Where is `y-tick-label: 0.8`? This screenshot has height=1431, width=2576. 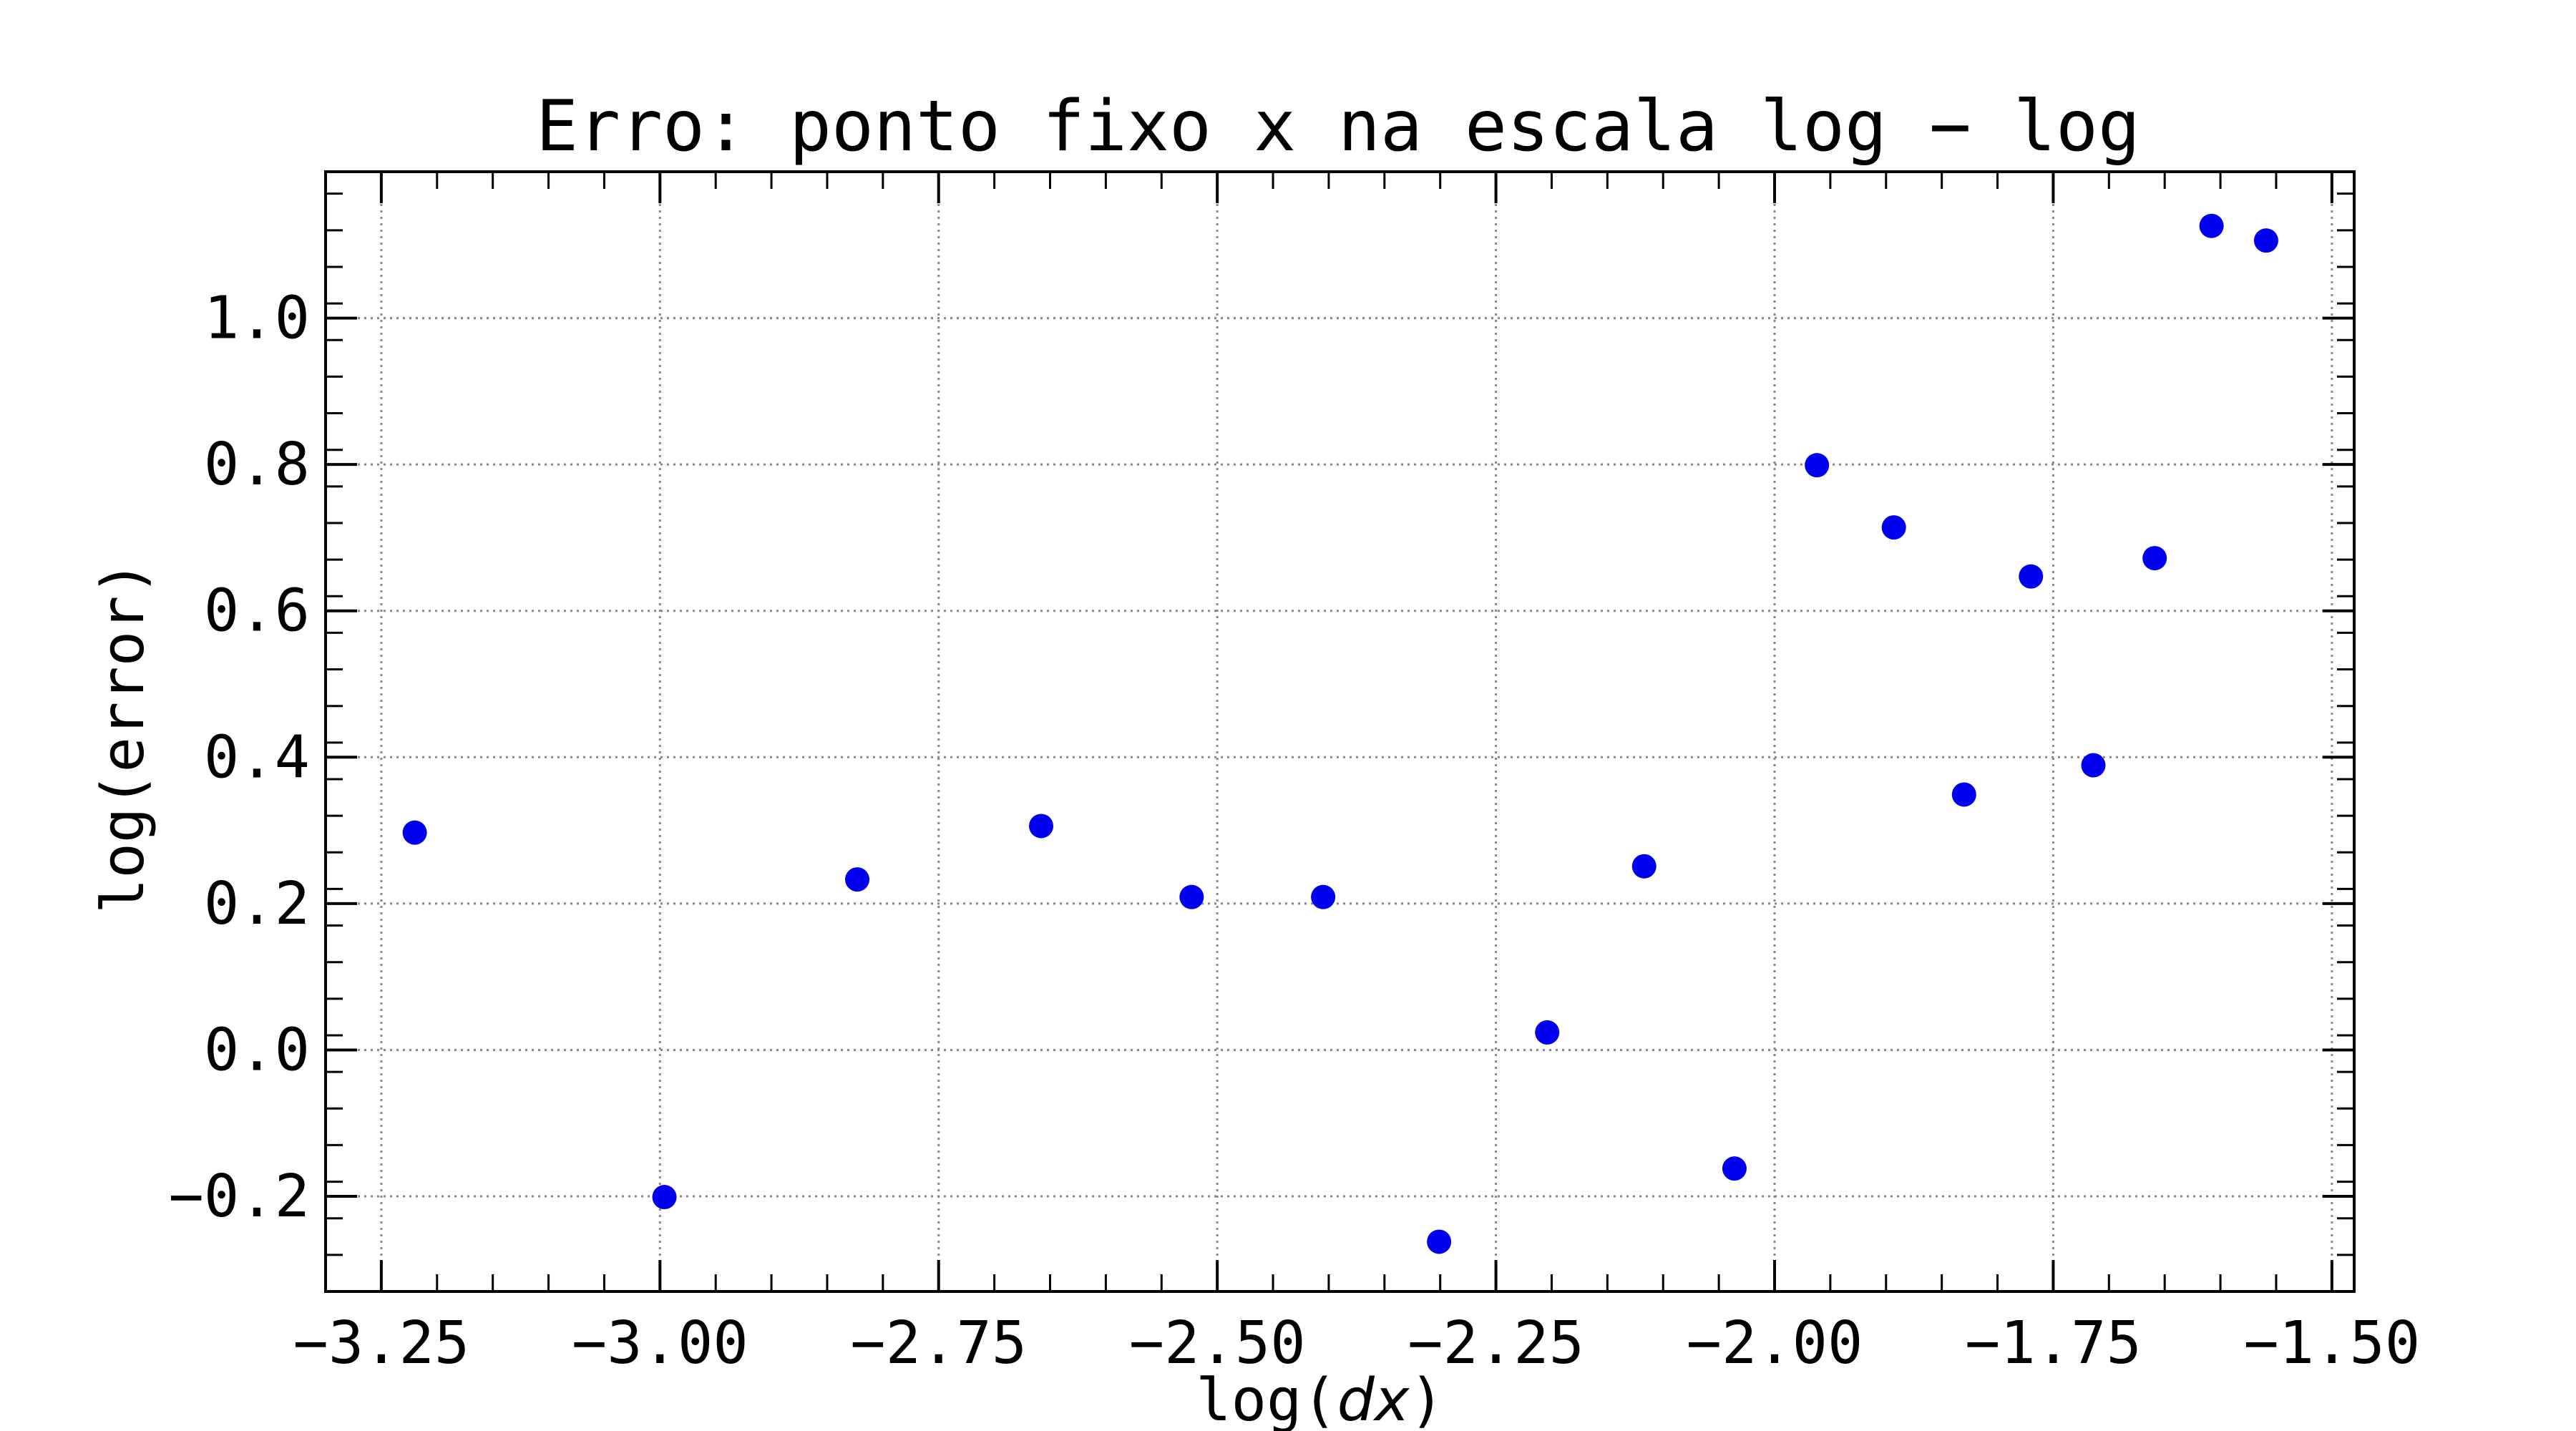
y-tick-label: 0.8 is located at coordinates (257, 465).